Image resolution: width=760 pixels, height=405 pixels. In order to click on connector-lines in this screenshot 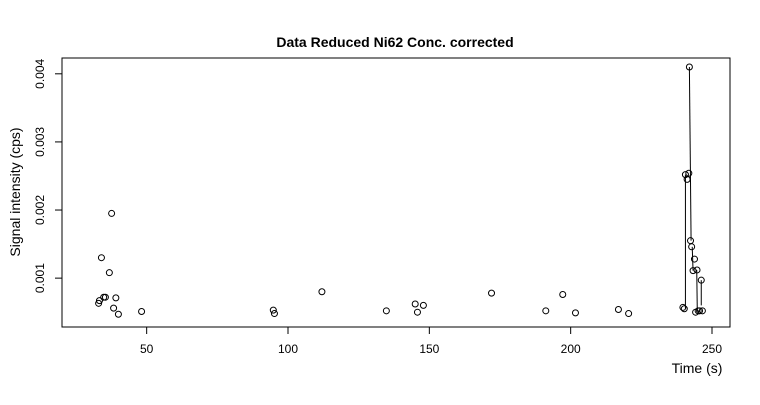, I will do `click(693, 189)`.